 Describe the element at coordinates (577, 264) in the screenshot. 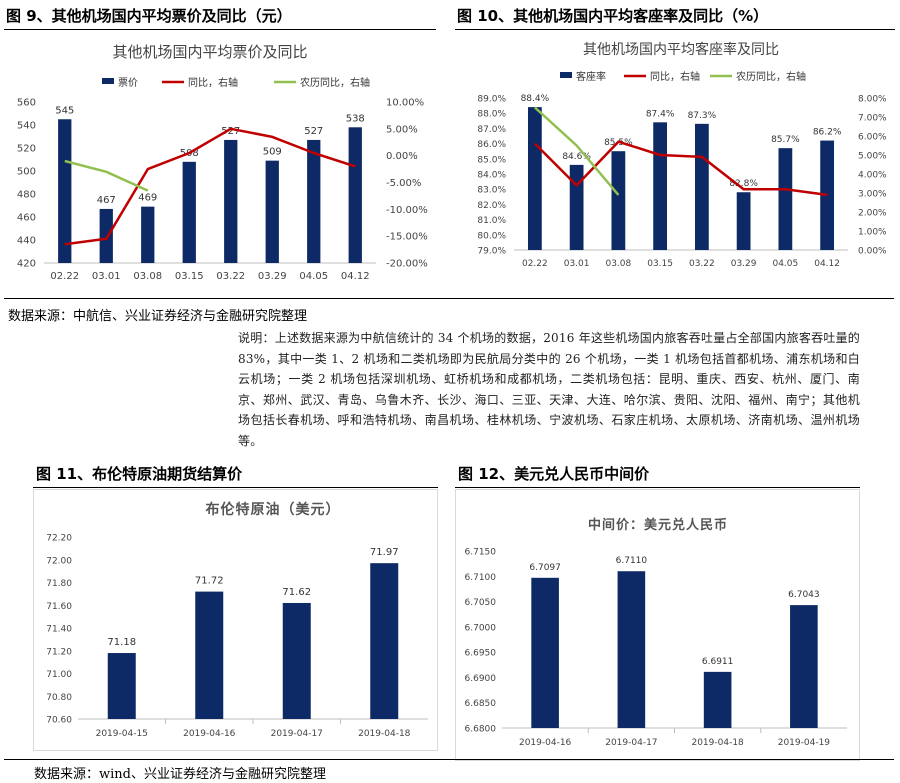

I see `x-tick-label: 03.01` at that location.